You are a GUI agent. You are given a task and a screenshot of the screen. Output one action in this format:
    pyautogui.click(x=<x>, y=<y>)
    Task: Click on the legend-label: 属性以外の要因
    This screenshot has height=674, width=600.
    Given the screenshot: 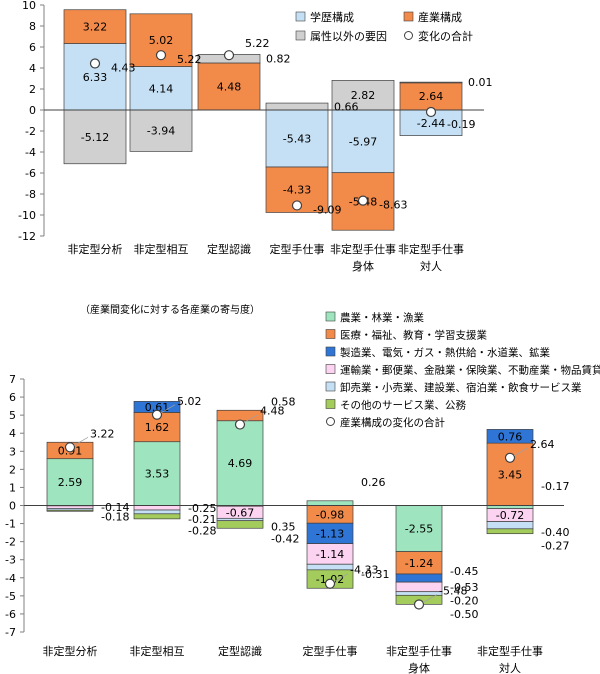 What is the action you would take?
    pyautogui.click(x=348, y=36)
    